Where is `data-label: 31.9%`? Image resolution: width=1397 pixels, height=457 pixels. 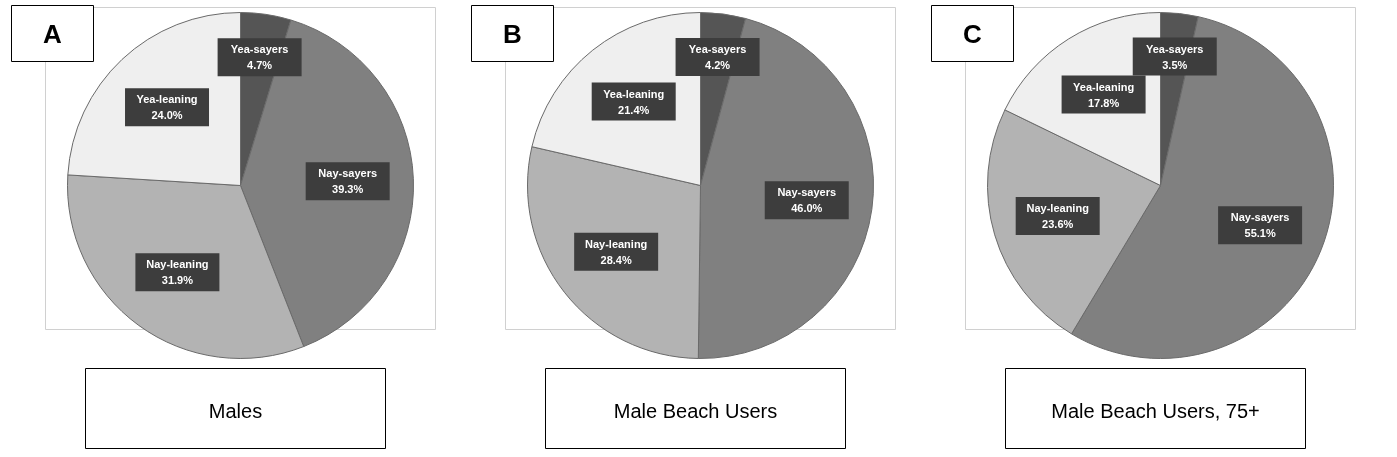
data-label: 31.9% is located at coordinates (177, 280).